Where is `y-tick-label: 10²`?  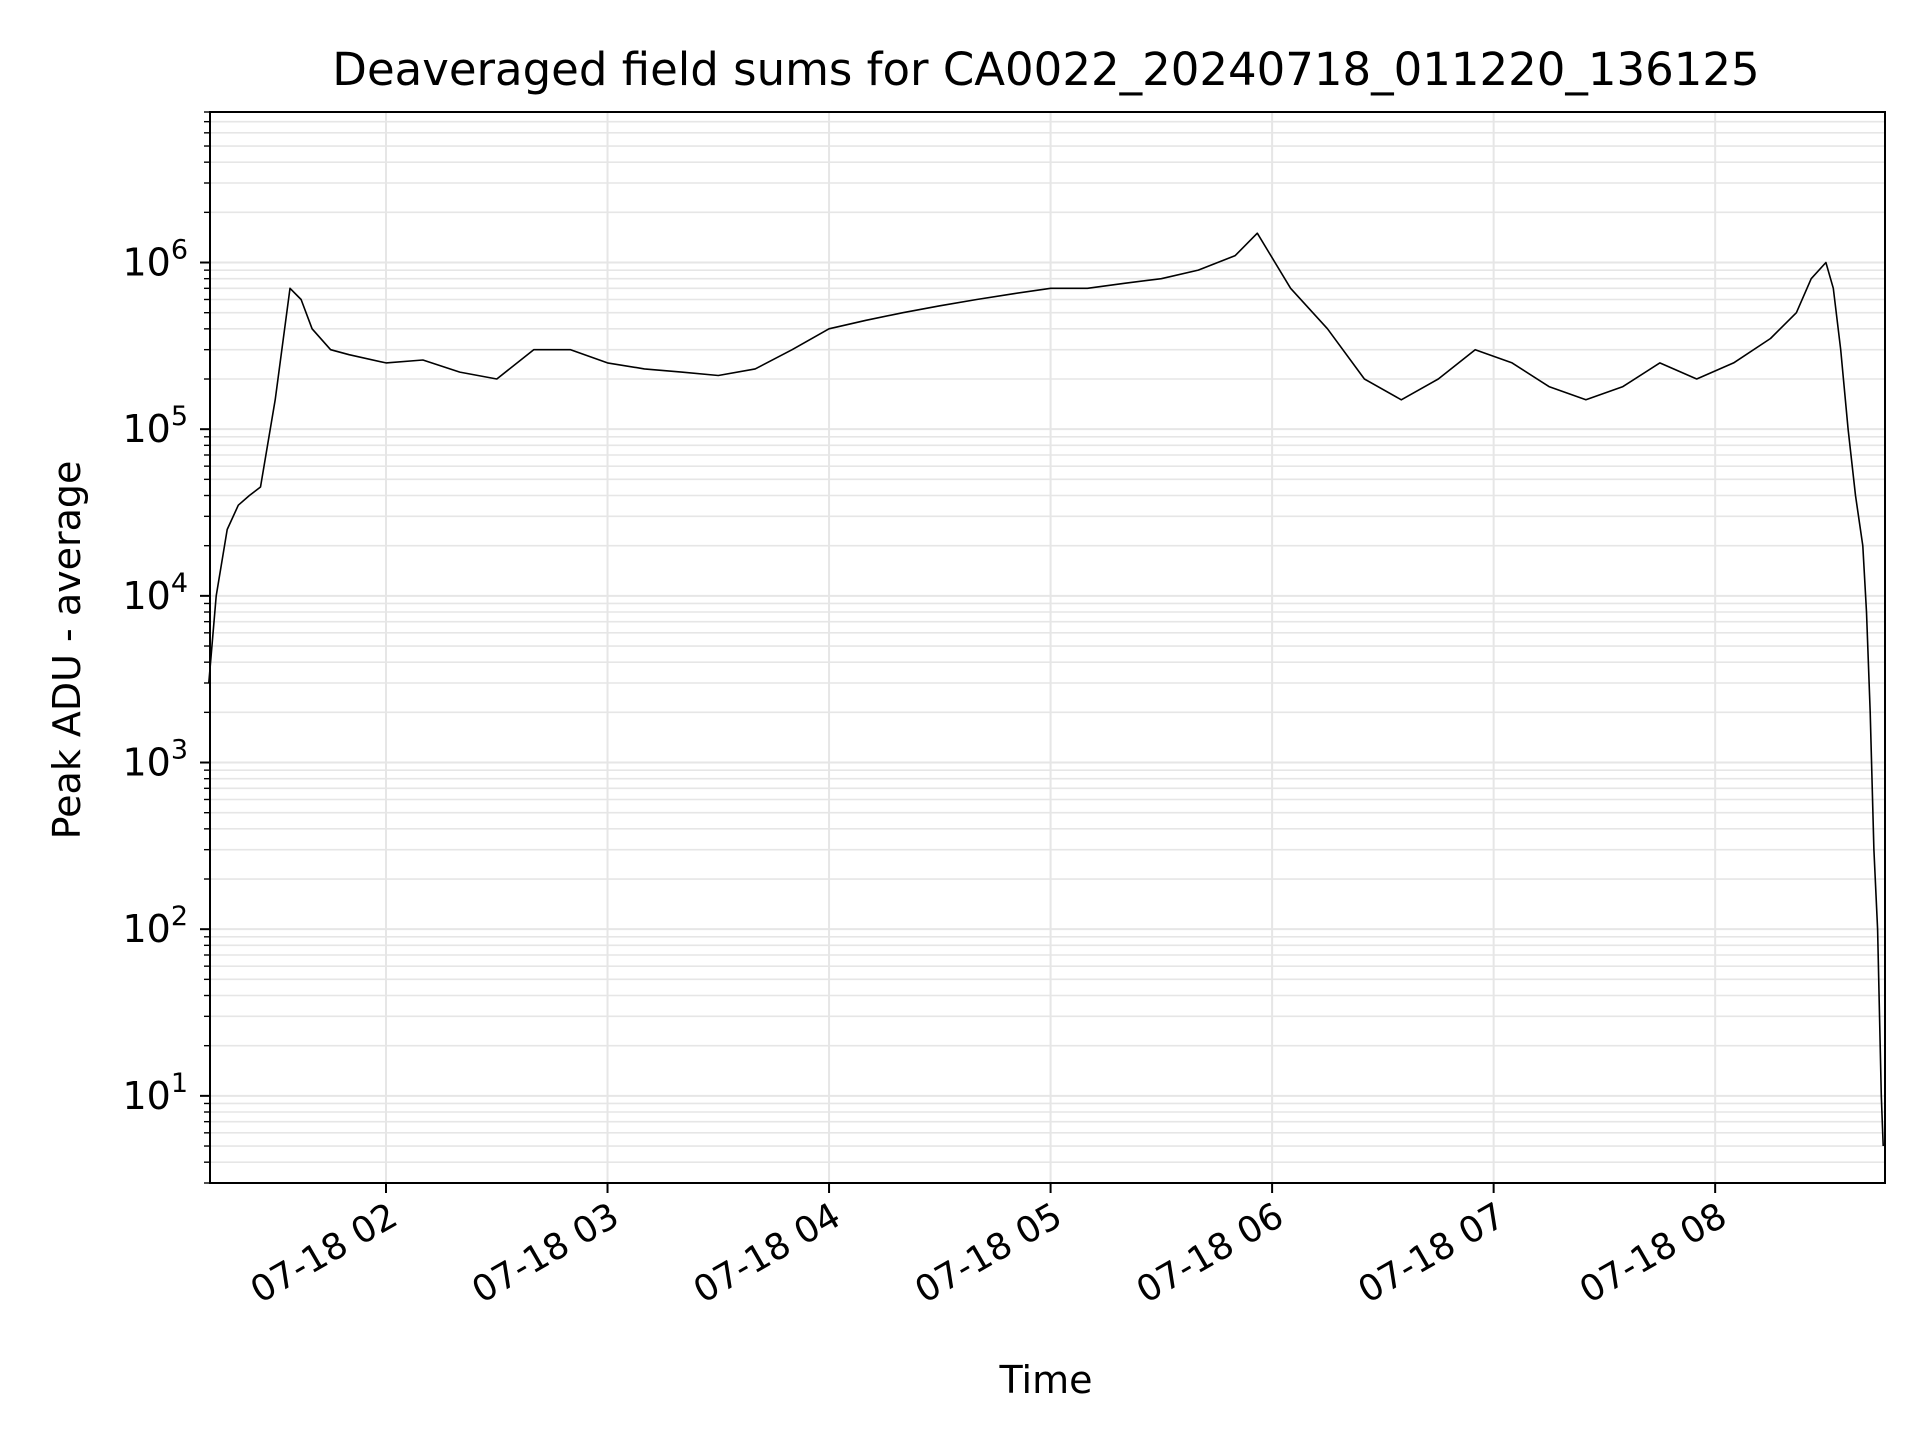 y-tick-label: 10² is located at coordinates (155, 926).